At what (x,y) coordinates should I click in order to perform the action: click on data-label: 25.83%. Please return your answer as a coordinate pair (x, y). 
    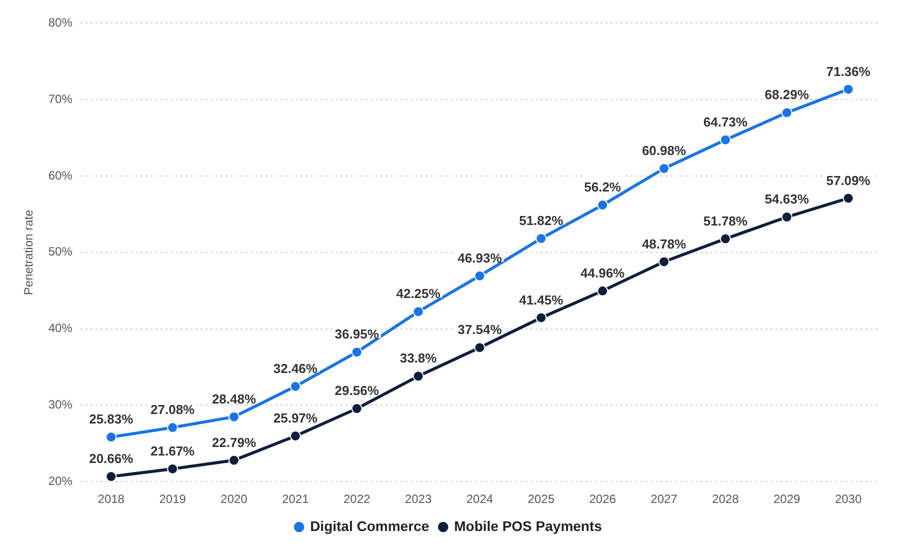
    Looking at the image, I should click on (111, 419).